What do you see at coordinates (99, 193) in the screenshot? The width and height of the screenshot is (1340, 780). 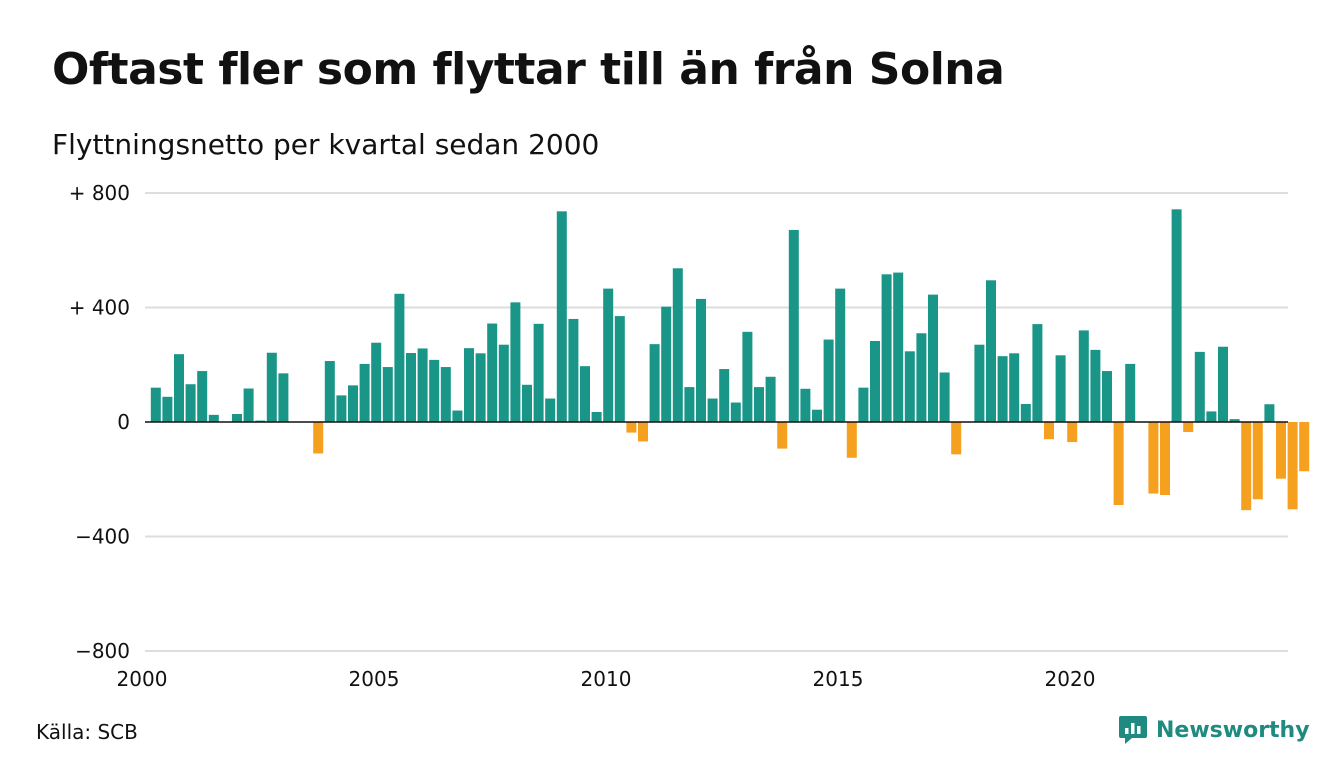 I see `y-tick-label: + 800` at bounding box center [99, 193].